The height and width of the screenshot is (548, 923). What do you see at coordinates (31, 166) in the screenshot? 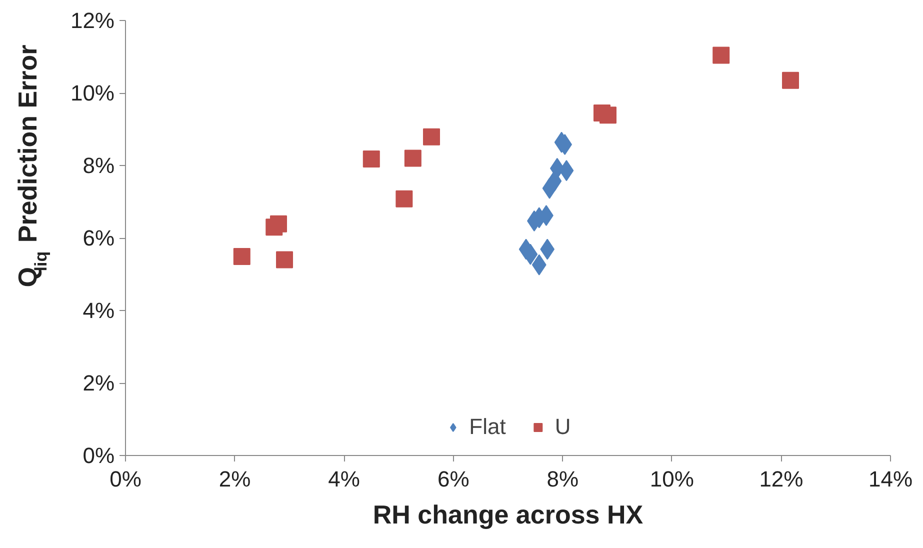
I see `y-axis-title: Qliq Prediction Error` at bounding box center [31, 166].